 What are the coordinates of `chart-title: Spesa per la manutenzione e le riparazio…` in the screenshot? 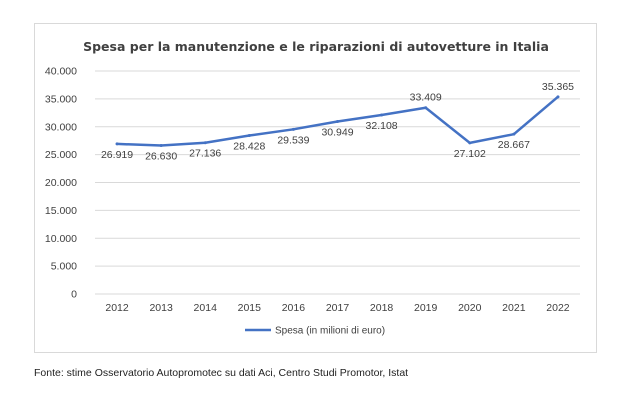 It's located at (316, 46).